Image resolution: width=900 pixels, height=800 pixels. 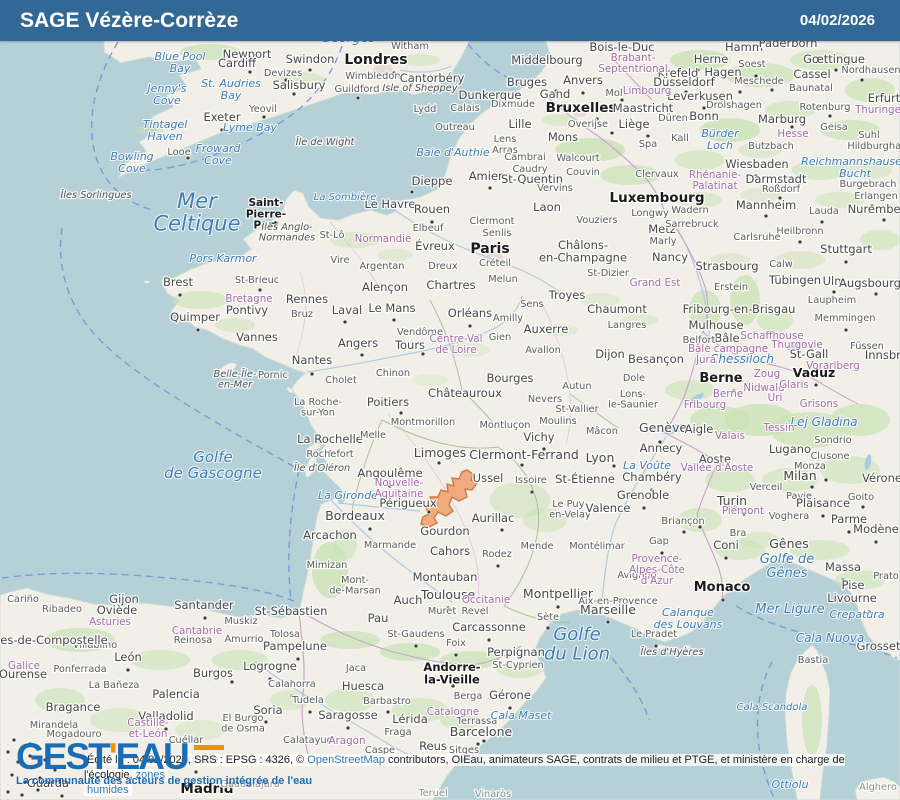 What do you see at coordinates (767, 374) in the screenshot?
I see `map-label: Zoug` at bounding box center [767, 374].